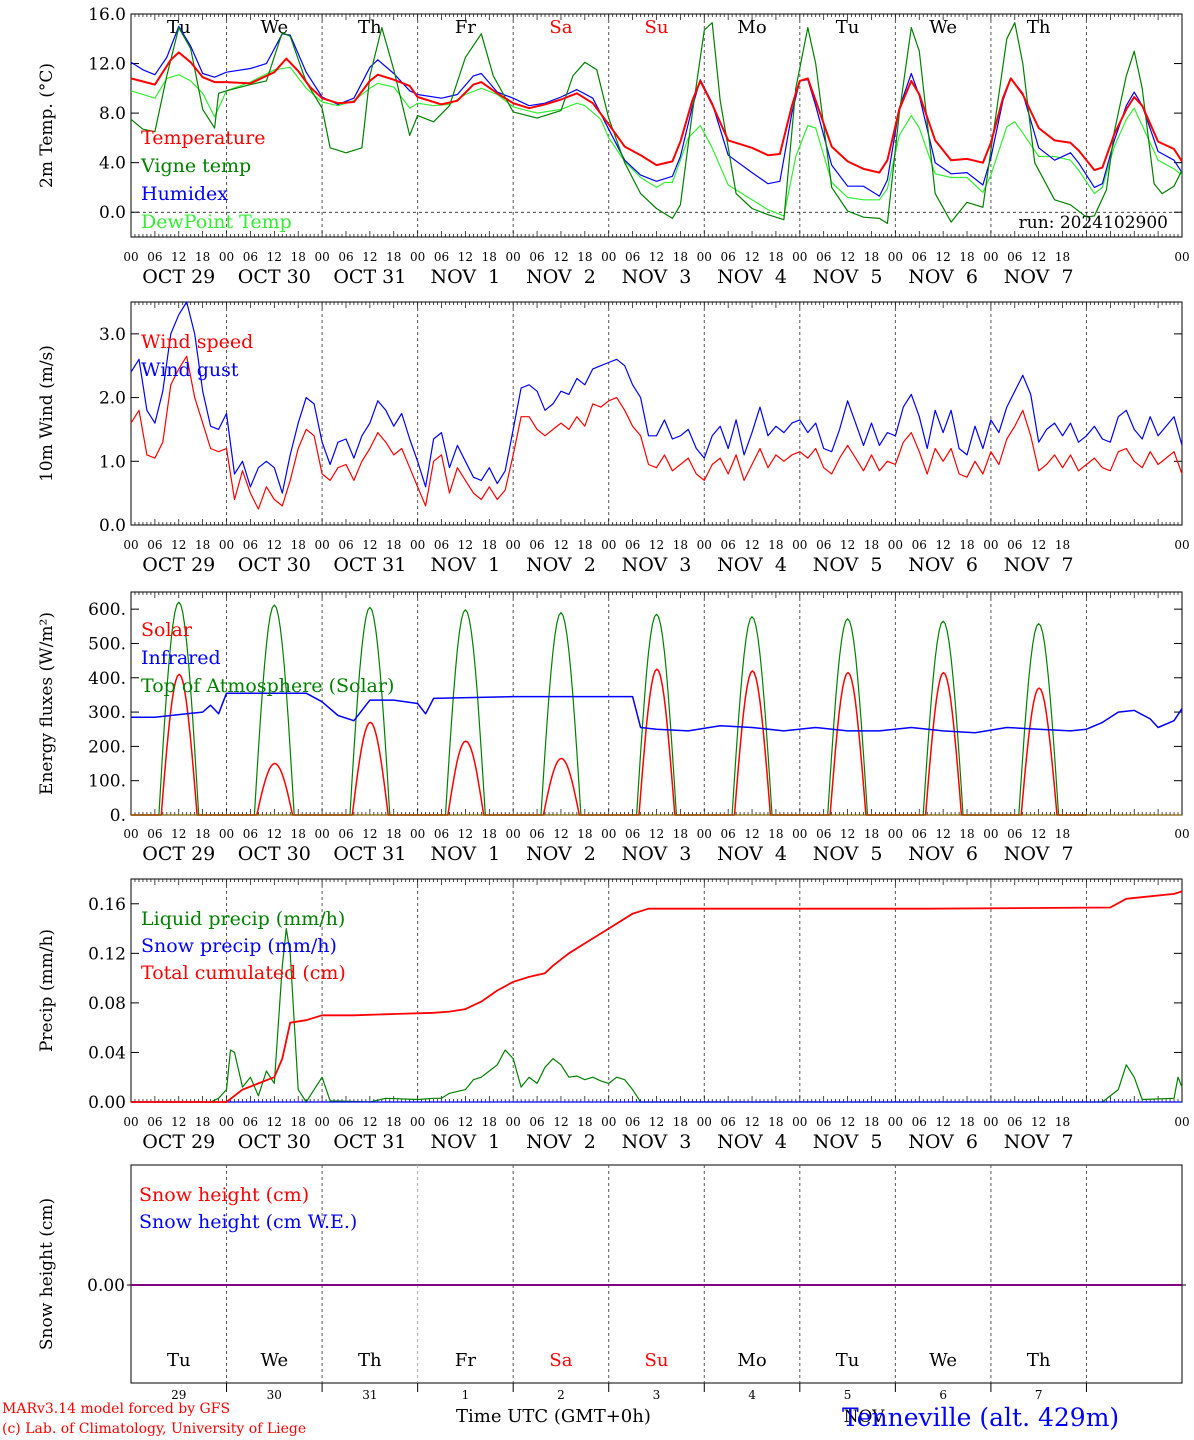 The height and width of the screenshot is (1440, 1194). What do you see at coordinates (560, 1360) in the screenshot?
I see `weekday-label: Sa` at bounding box center [560, 1360].